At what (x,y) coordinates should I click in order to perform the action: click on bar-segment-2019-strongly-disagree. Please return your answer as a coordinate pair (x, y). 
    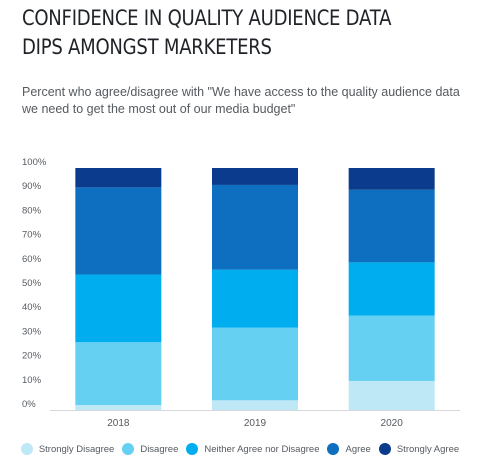
    Looking at the image, I should click on (255, 405).